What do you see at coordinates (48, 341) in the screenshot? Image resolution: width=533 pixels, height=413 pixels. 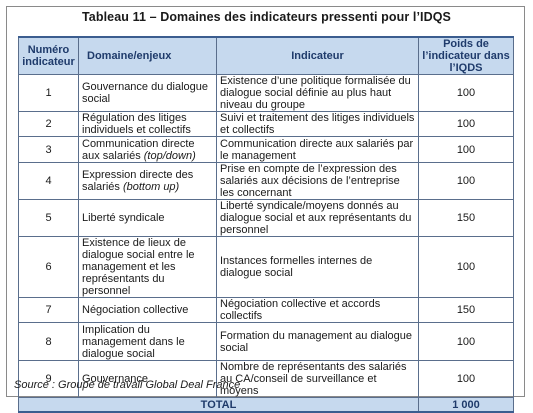 I see `row-number: 8` at bounding box center [48, 341].